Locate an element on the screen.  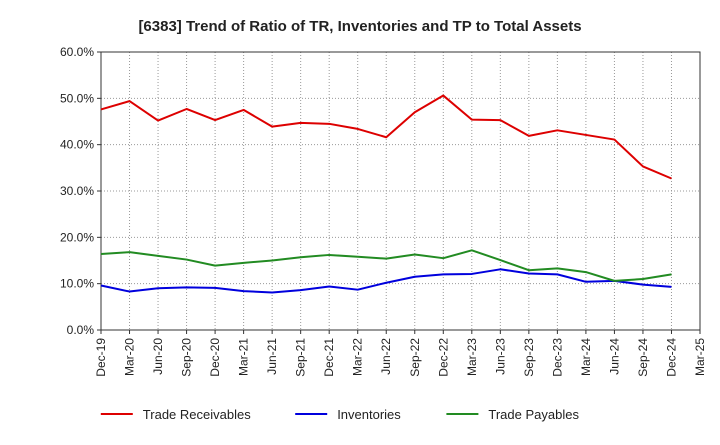
x-tick-label: Dec-20 is located at coordinates (215, 357).